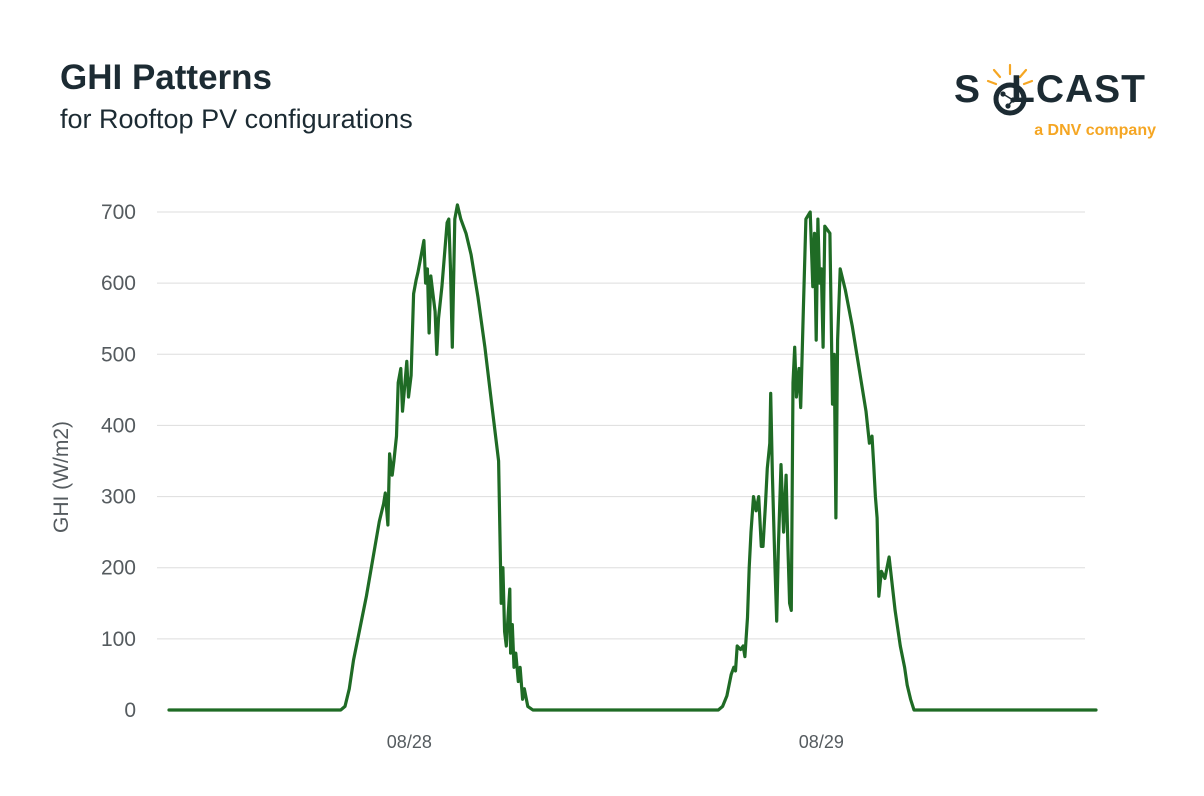  Describe the element at coordinates (130, 710) in the screenshot. I see `y-tick-label: 0` at that location.